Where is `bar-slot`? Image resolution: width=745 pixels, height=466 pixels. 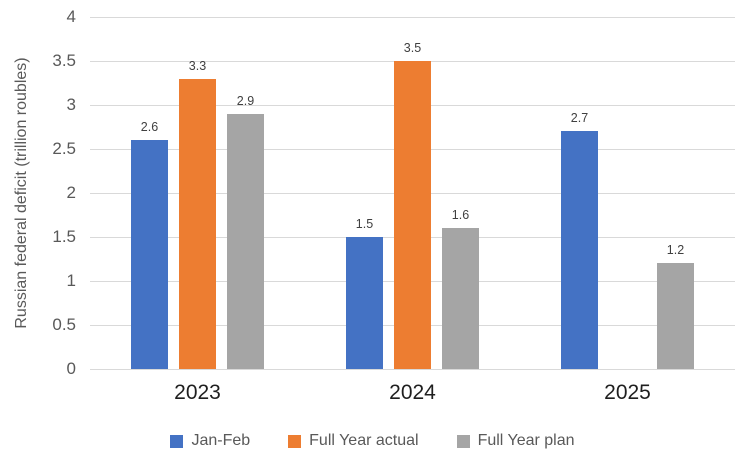 bar-slot is located at coordinates (627, 193).